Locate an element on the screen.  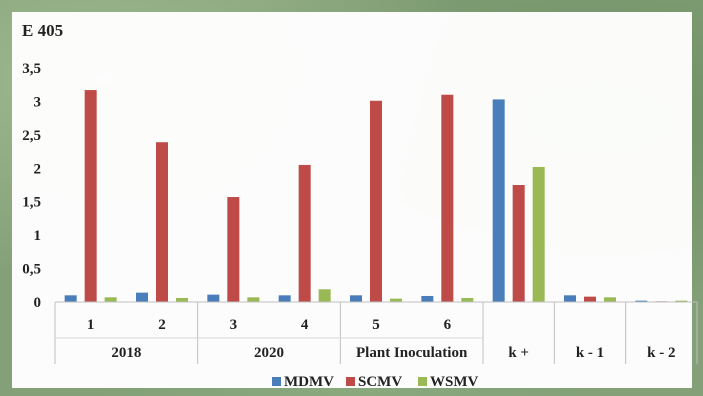
chart-title: E 405 is located at coordinates (42, 30).